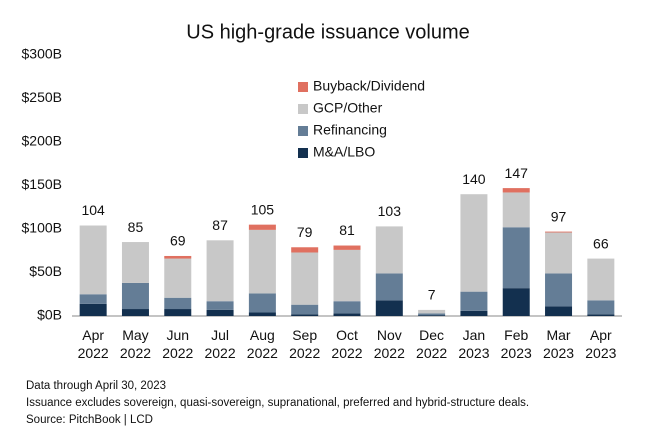  I want to click on x-tick-label: Apr 2023, so click(600, 344).